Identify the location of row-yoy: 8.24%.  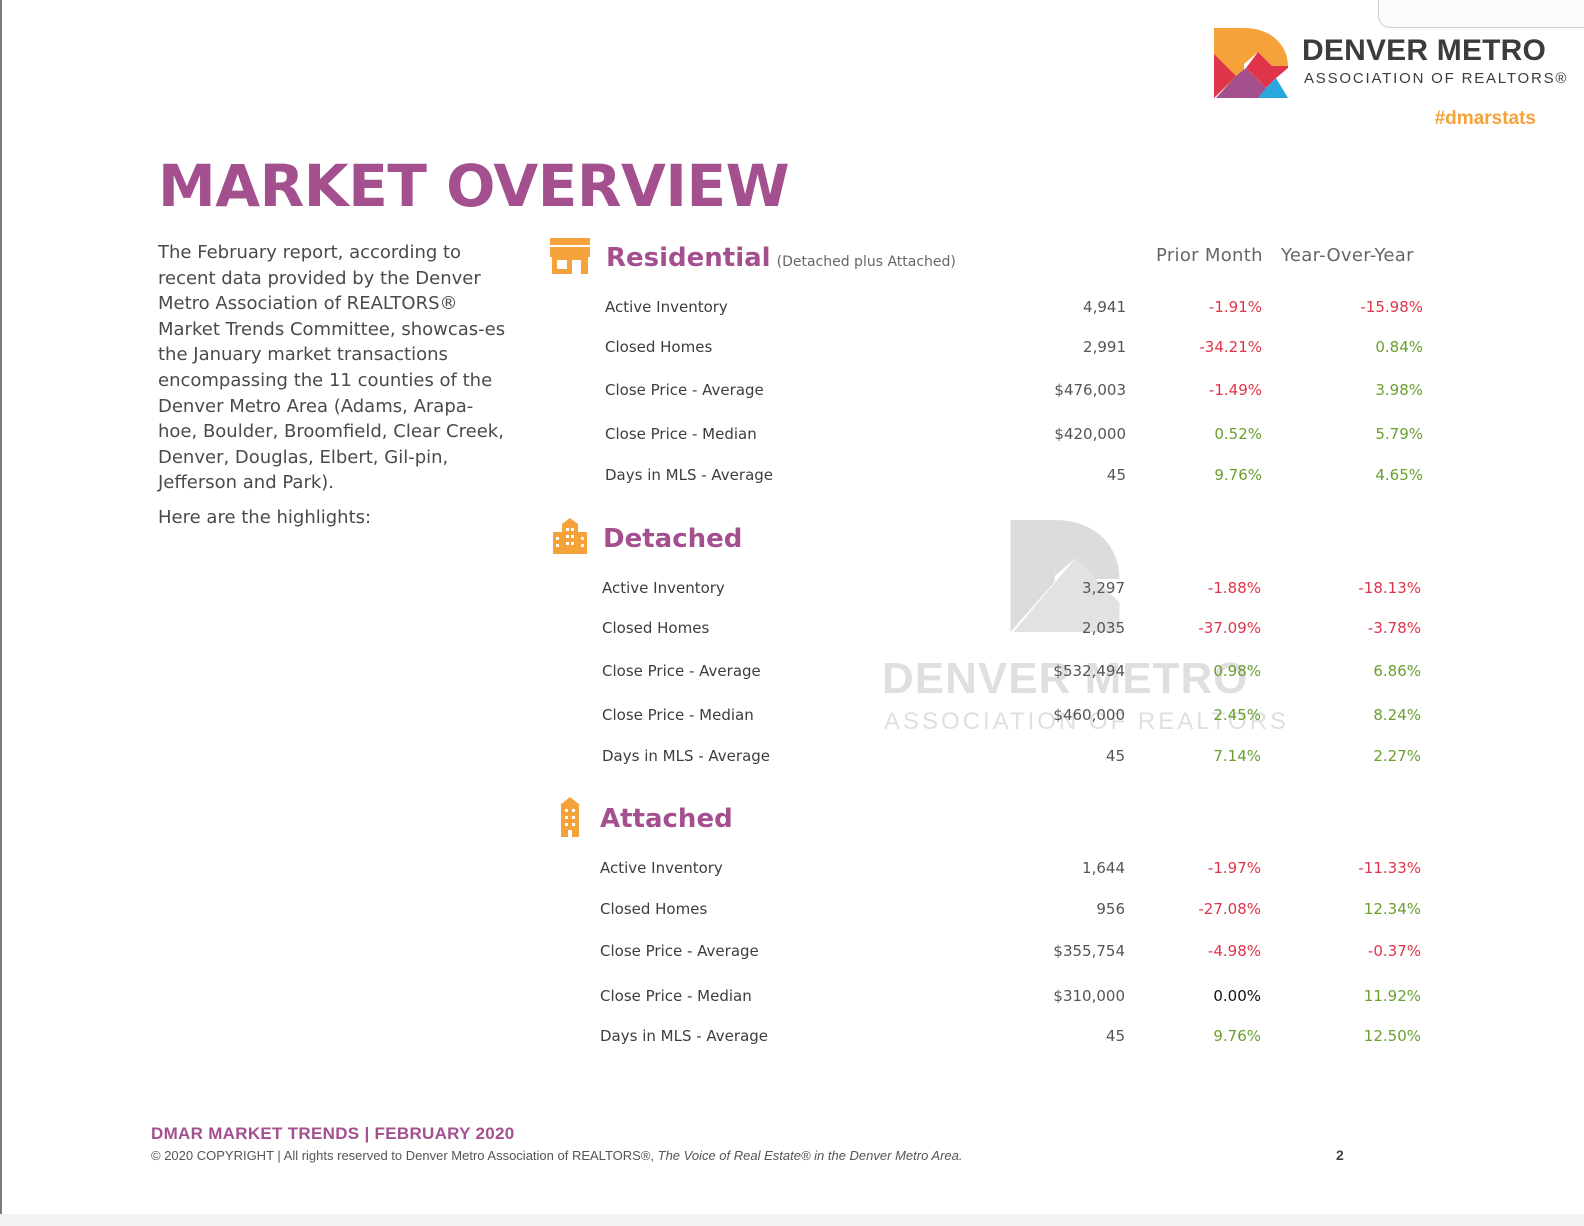
(1397, 715).